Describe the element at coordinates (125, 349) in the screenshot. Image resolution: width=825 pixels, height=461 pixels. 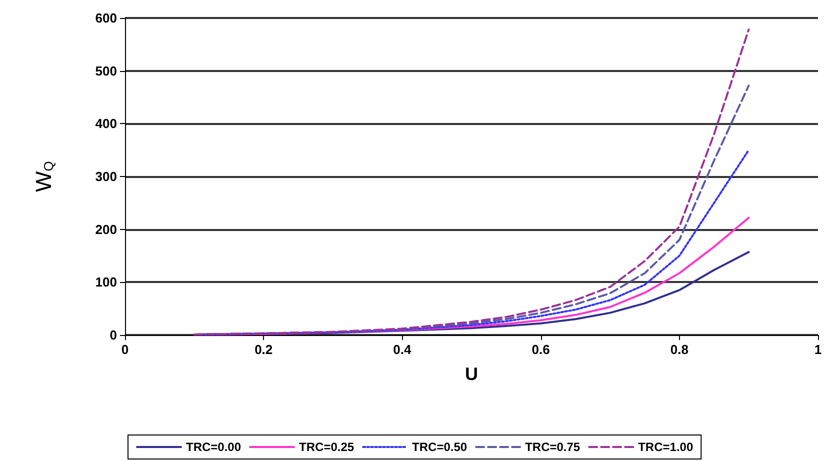
I see `x-tick-label: 0` at that location.